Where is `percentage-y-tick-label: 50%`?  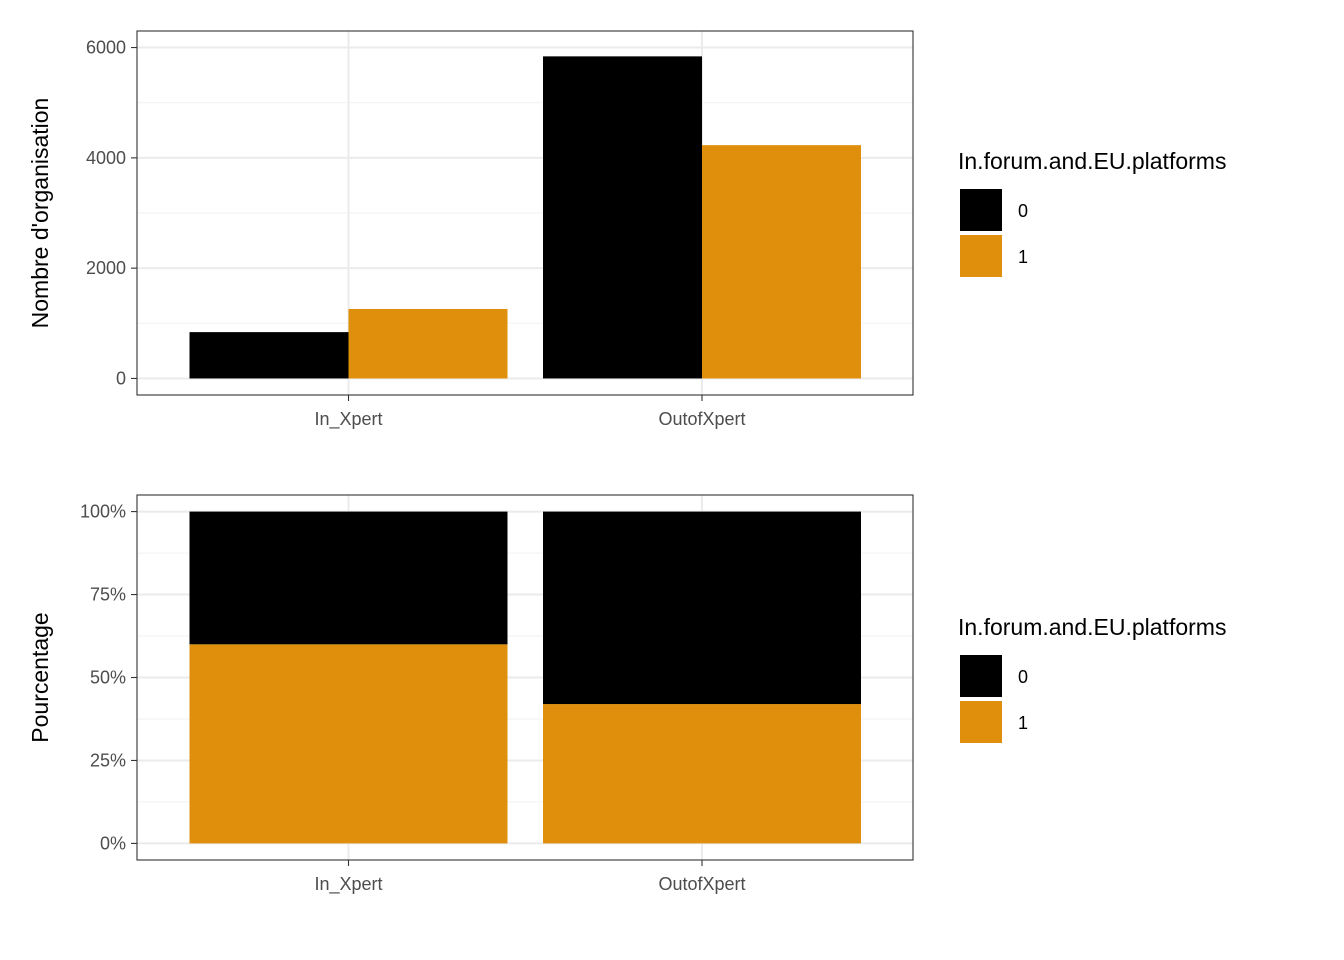 percentage-y-tick-label: 50% is located at coordinates (108, 678).